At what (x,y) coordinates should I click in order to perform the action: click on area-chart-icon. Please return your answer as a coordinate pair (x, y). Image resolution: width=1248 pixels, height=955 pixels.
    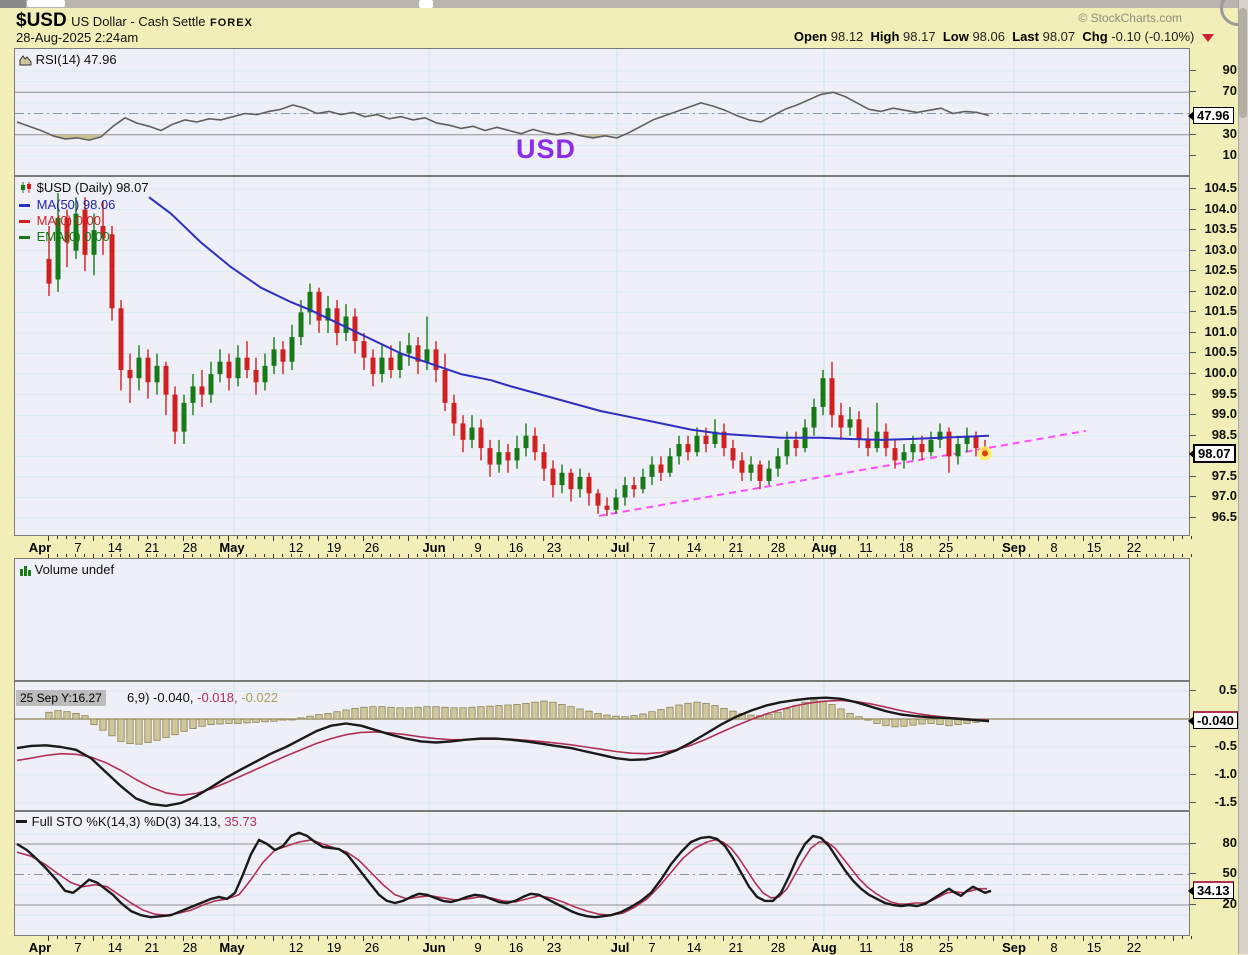
    Looking at the image, I should click on (25, 60).